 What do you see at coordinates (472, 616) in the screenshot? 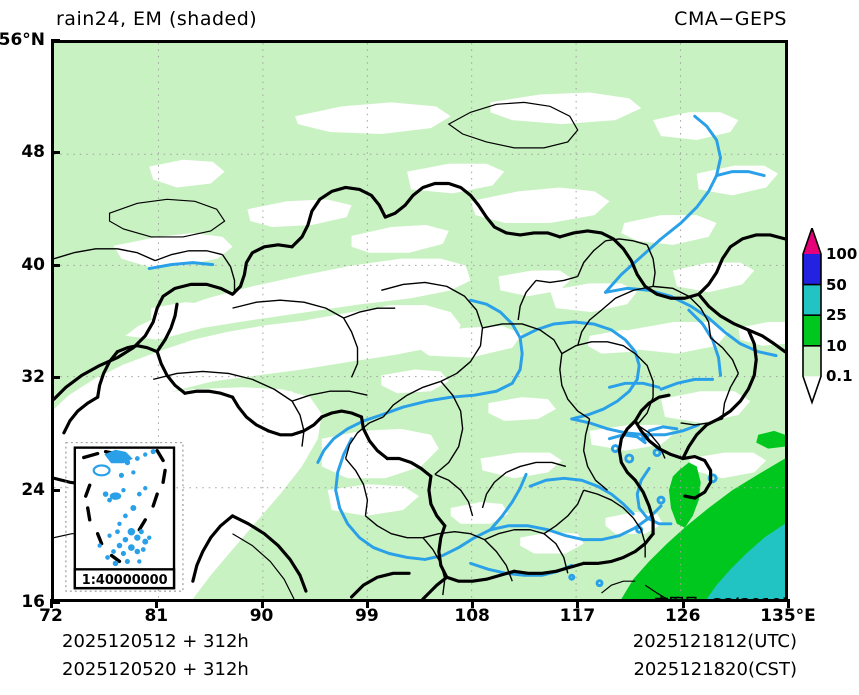
I see `x-axis-tick-label: 108` at bounding box center [472, 616].